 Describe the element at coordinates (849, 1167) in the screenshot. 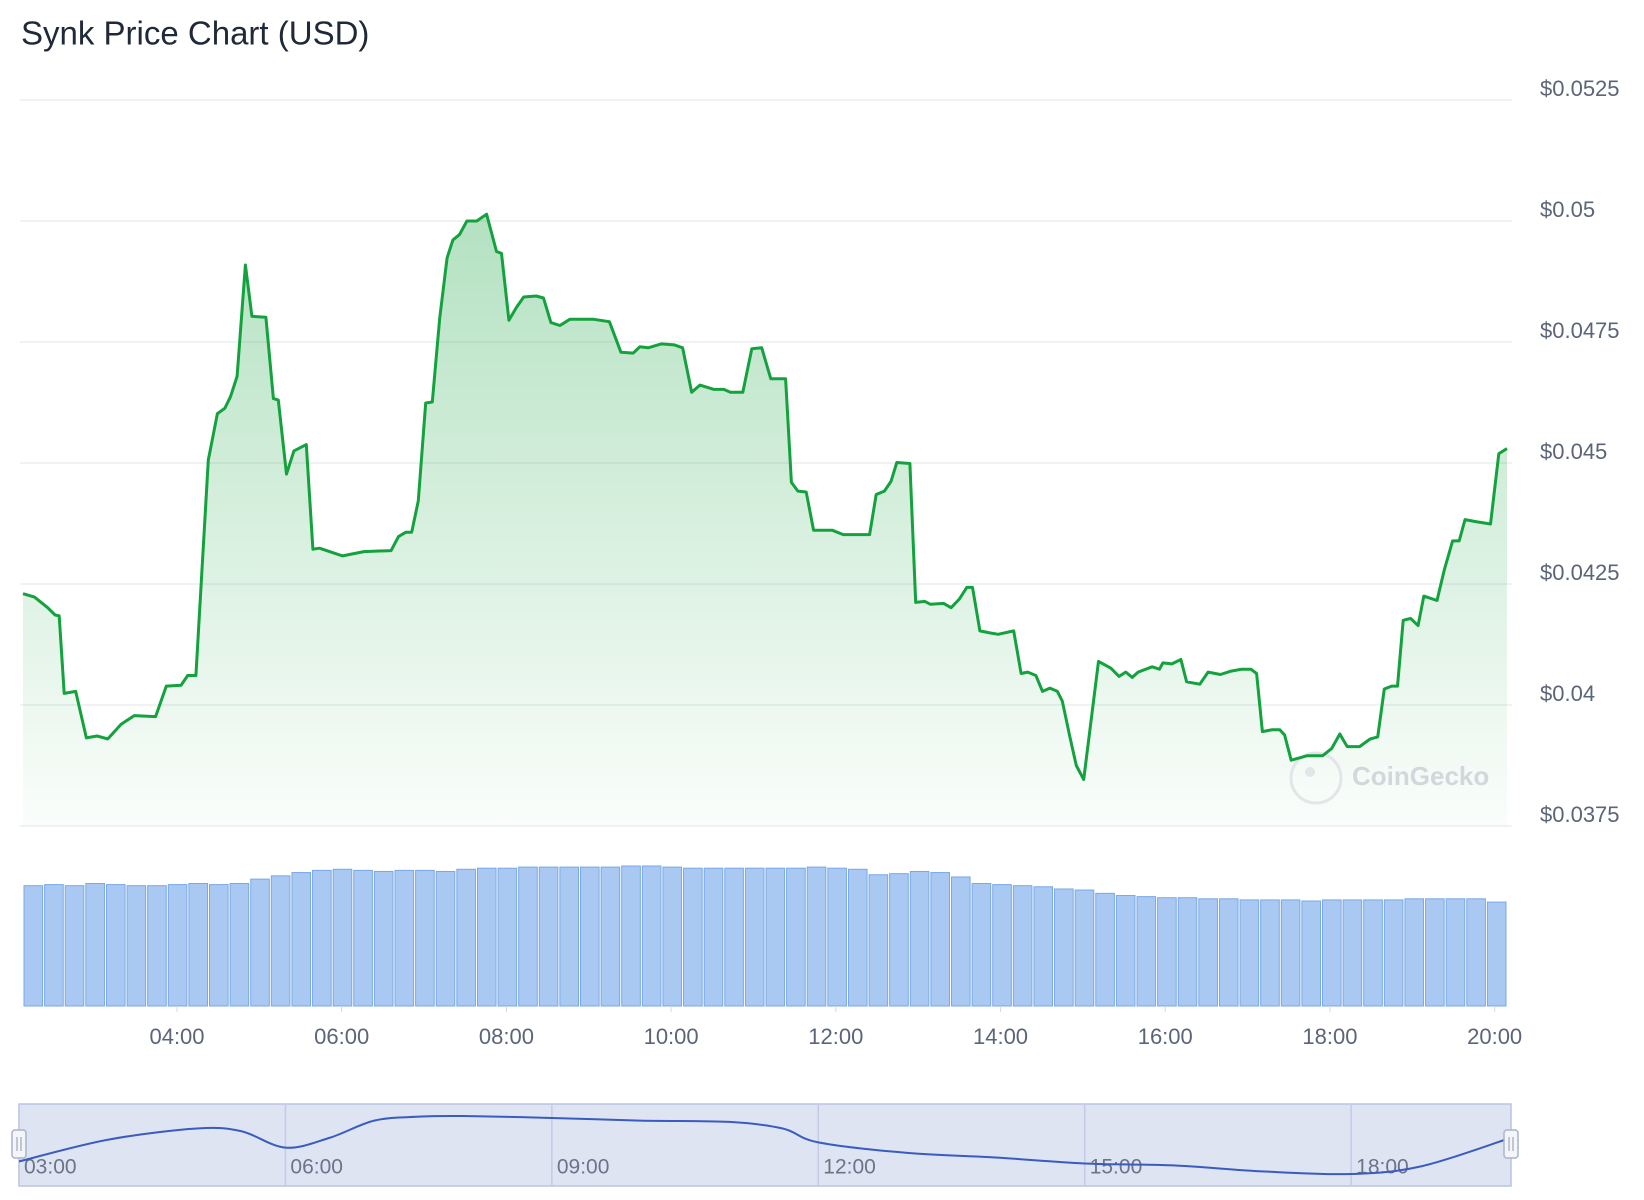

I see `navigator-tick-label: 12:00` at that location.